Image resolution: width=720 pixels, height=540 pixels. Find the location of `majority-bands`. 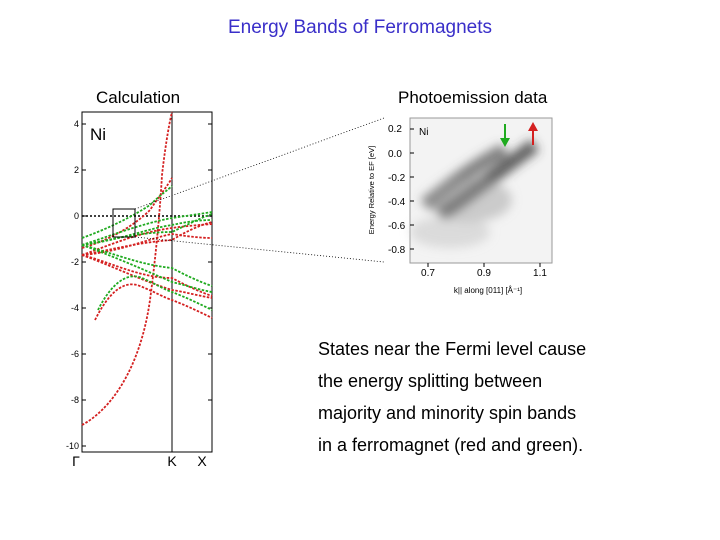

majority-bands is located at coordinates (147, 268).